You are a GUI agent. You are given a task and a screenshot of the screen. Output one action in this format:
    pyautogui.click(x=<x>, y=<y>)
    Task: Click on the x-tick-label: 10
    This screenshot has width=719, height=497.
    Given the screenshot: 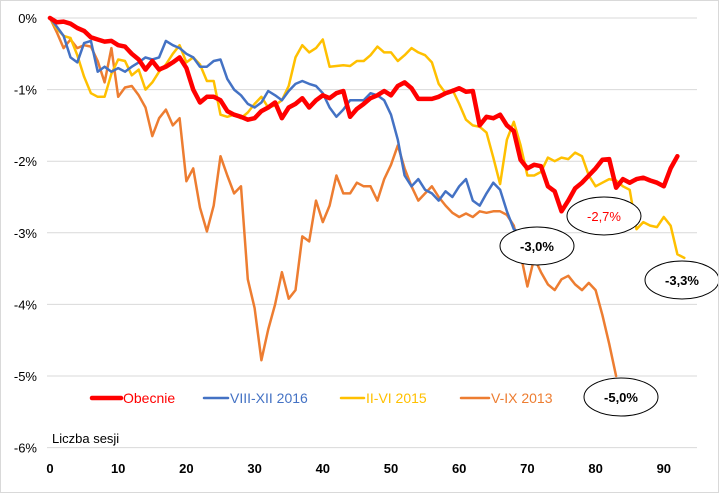 What is the action you would take?
    pyautogui.click(x=118, y=468)
    